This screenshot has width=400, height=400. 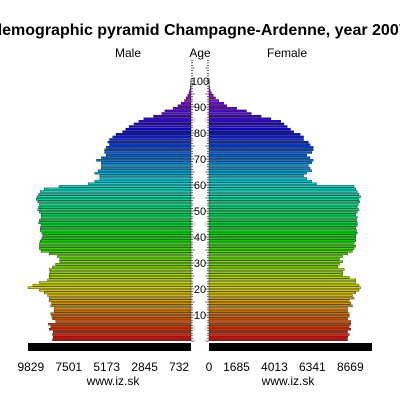 I want to click on female-header: Female, so click(x=287, y=53).